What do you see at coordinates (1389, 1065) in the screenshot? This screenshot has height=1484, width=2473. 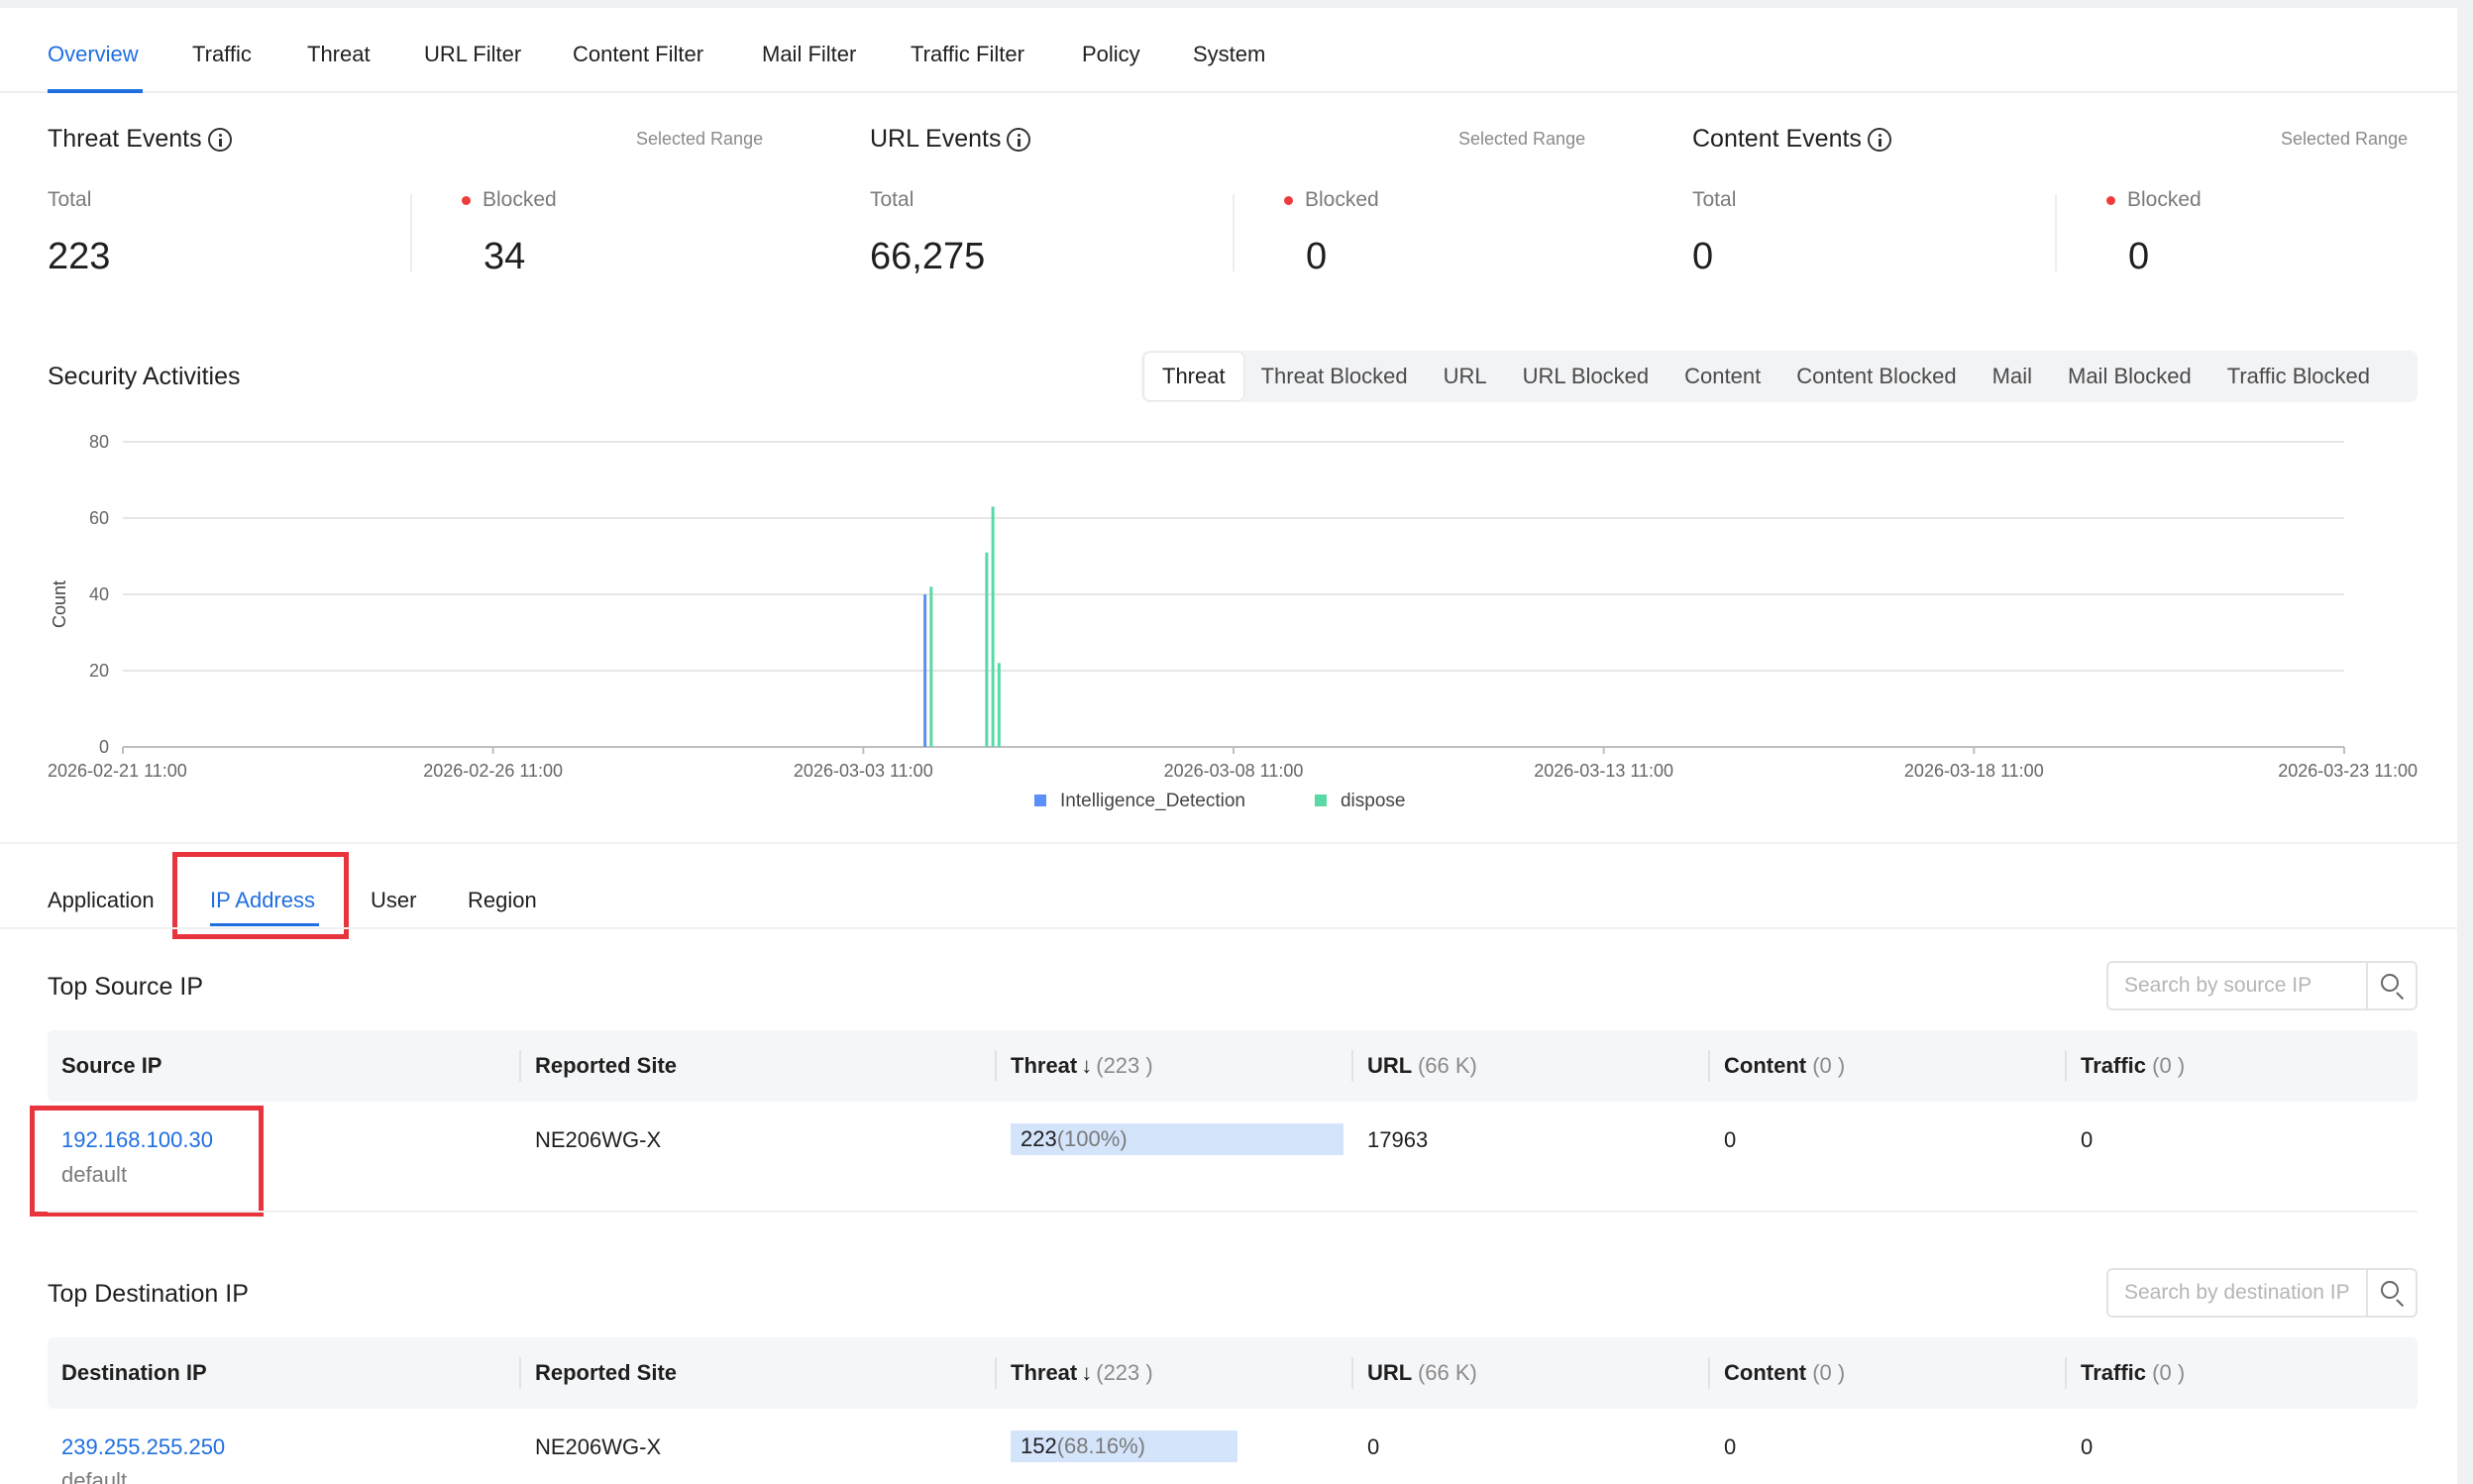 I see `column-url-label: URL` at bounding box center [1389, 1065].